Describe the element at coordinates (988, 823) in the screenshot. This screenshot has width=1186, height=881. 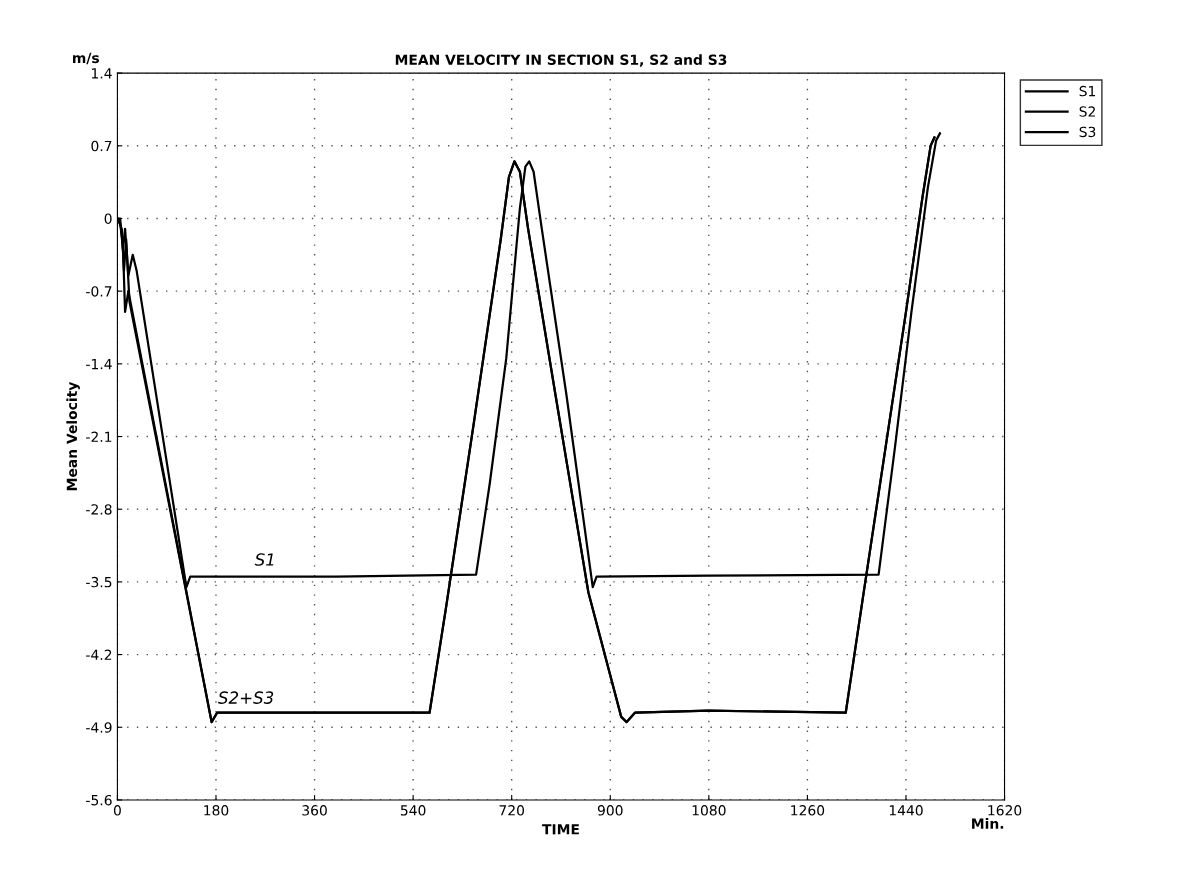
I see `text: Min.` at that location.